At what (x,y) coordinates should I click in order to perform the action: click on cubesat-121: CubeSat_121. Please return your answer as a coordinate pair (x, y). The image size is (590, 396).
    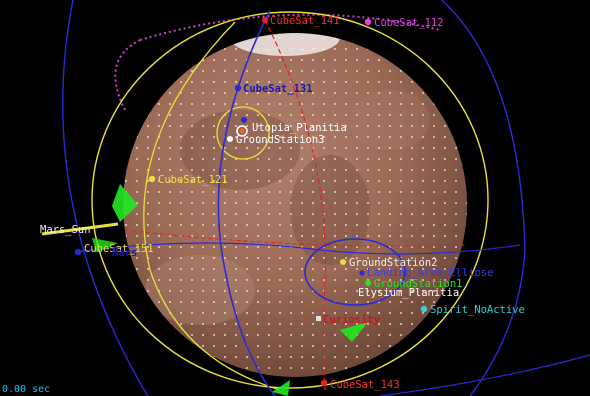
    Looking at the image, I should click on (188, 180).